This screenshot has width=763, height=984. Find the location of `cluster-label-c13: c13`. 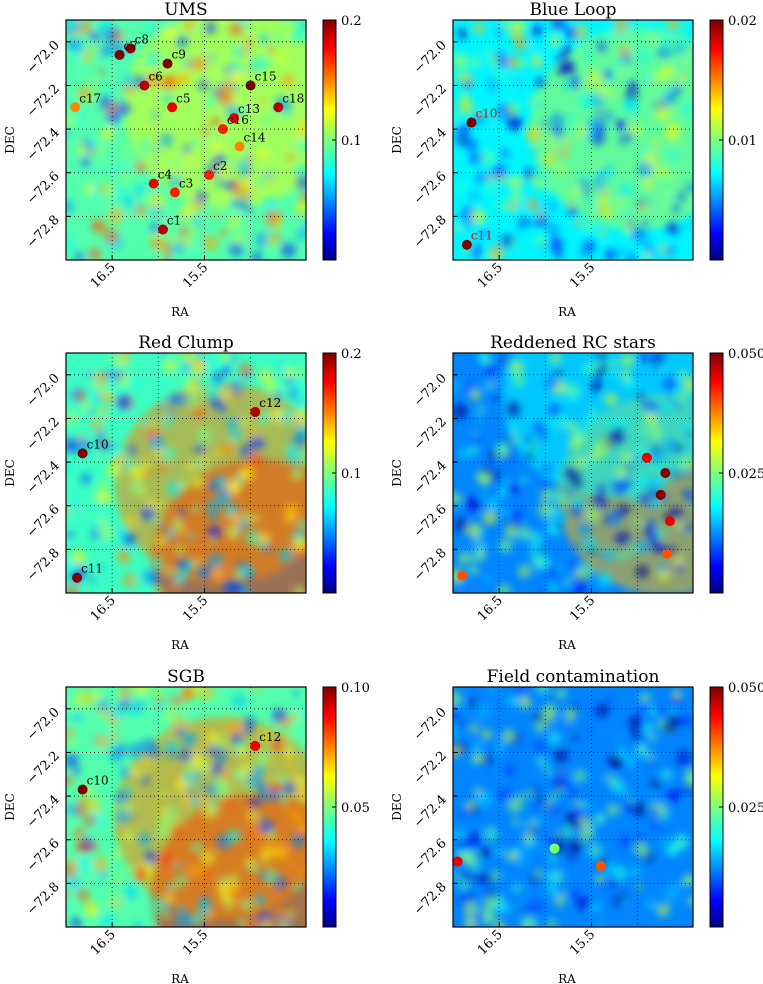

cluster-label-c13: c13 is located at coordinates (249, 109).